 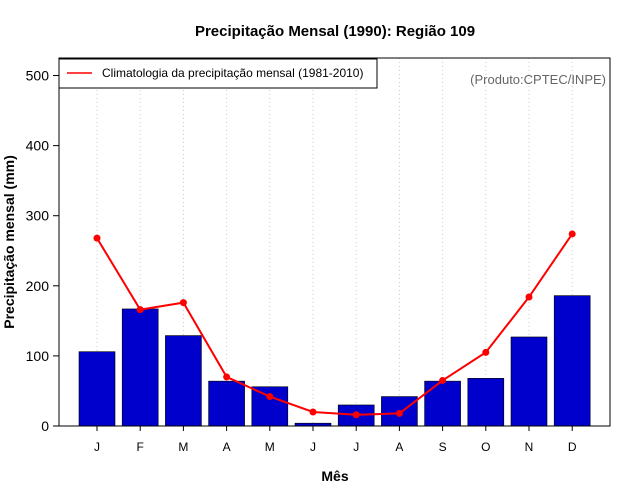 I want to click on y-axis: 0 100 200 300 400 500, so click(x=42, y=251).